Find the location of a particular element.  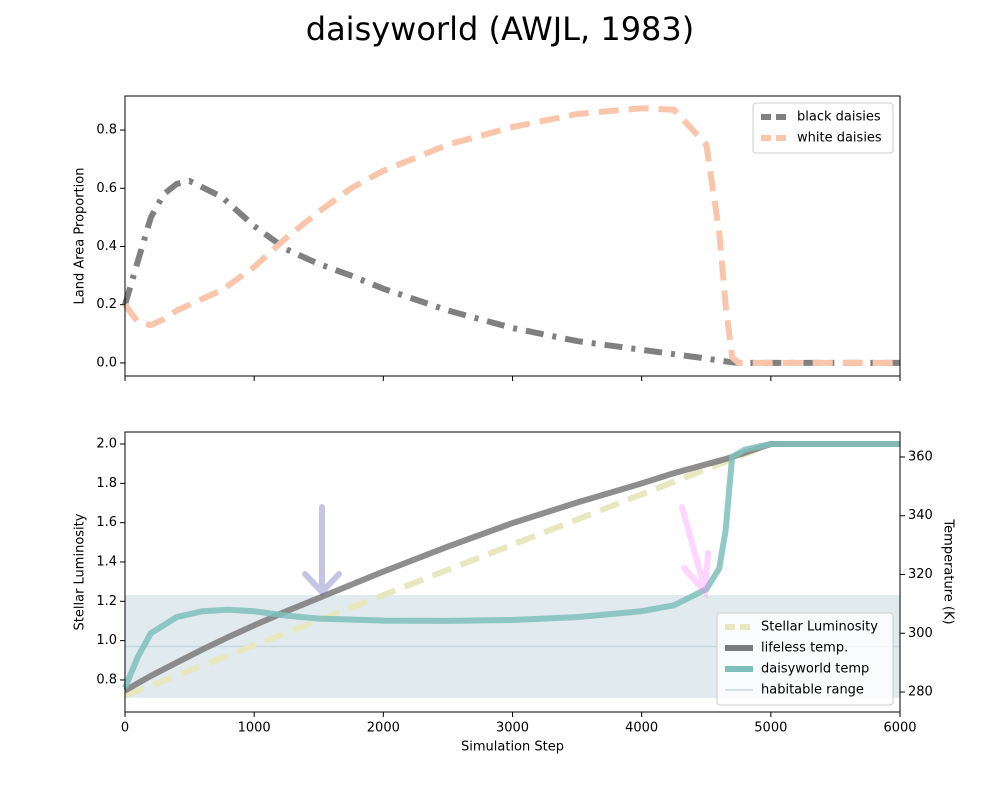

y-tick-label: 1.2 is located at coordinates (106, 601).